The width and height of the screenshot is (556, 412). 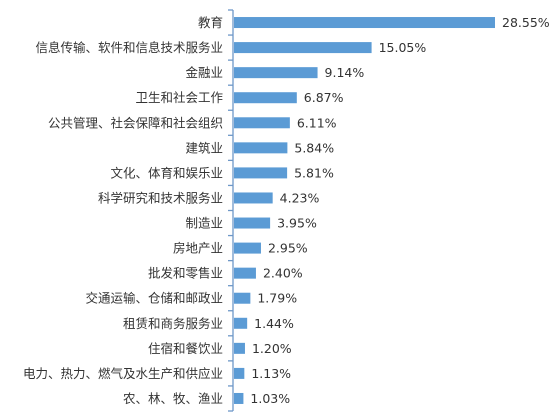 I want to click on value-label: 1.03%, so click(x=270, y=398).